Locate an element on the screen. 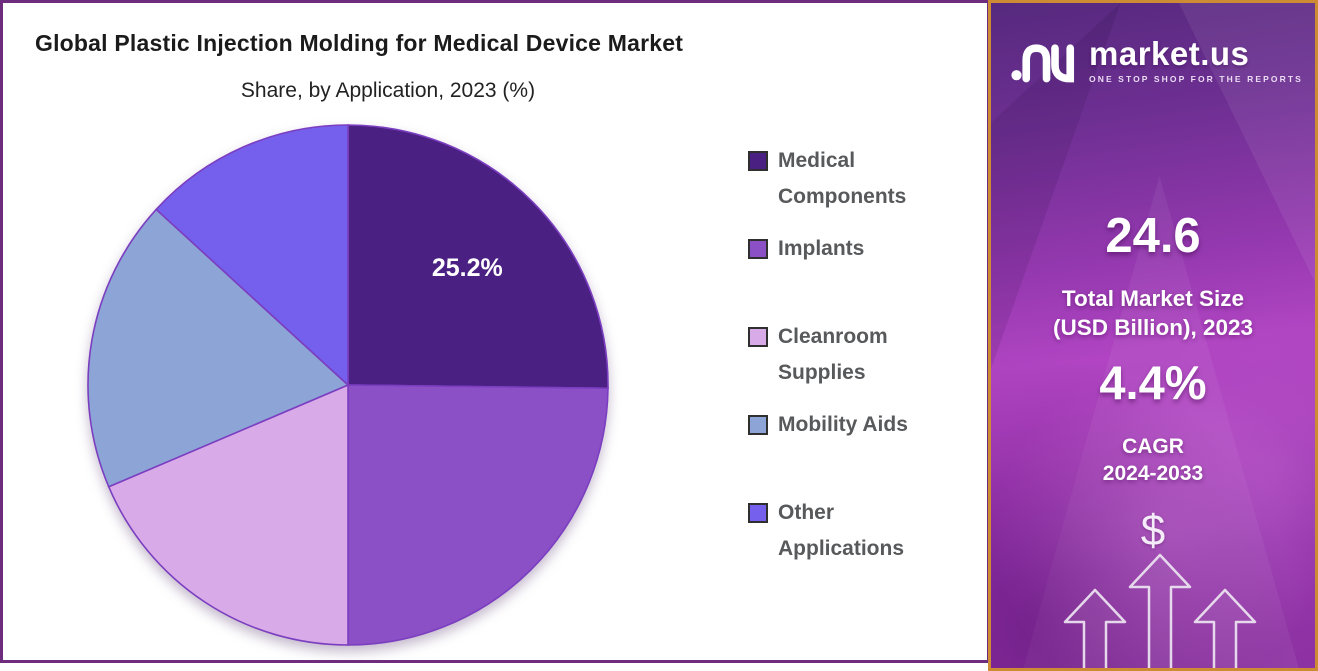 Image resolution: width=1318 pixels, height=671 pixels. pie-slice-other-applications is located at coordinates (252, 255).